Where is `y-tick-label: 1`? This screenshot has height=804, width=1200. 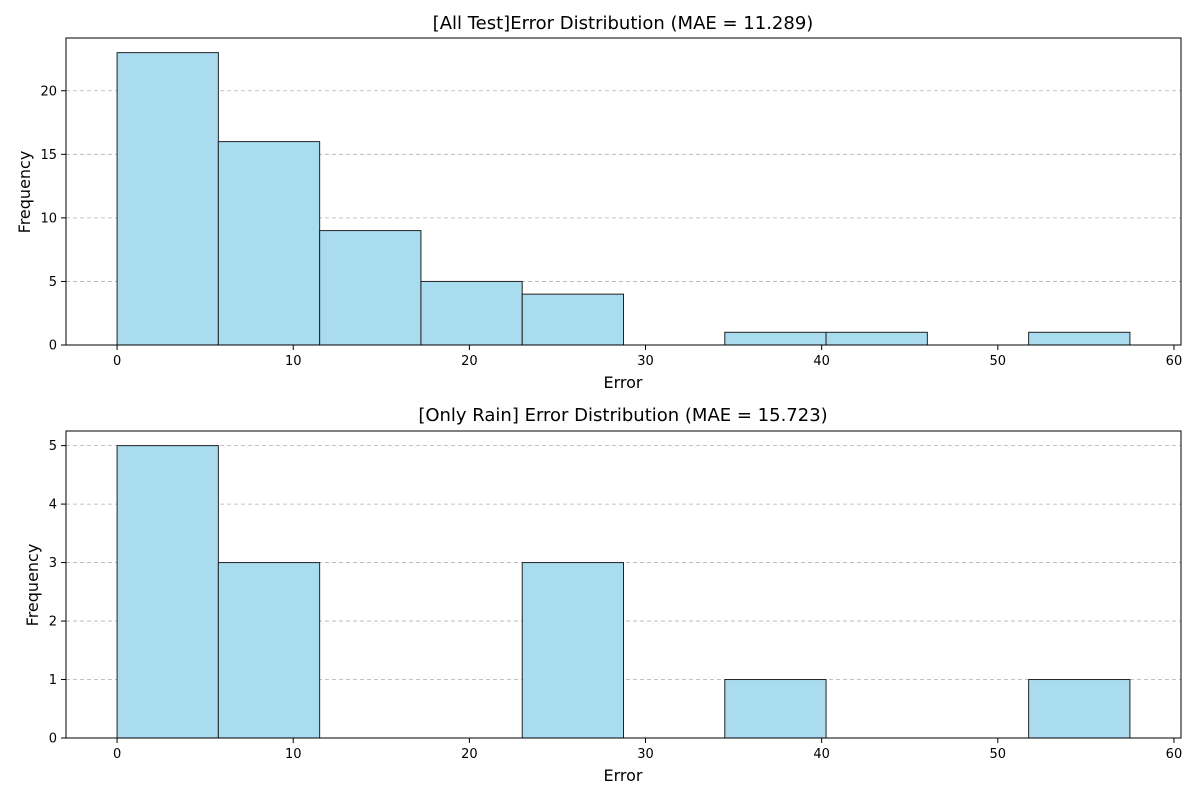 y-tick-label: 1 is located at coordinates (53, 680).